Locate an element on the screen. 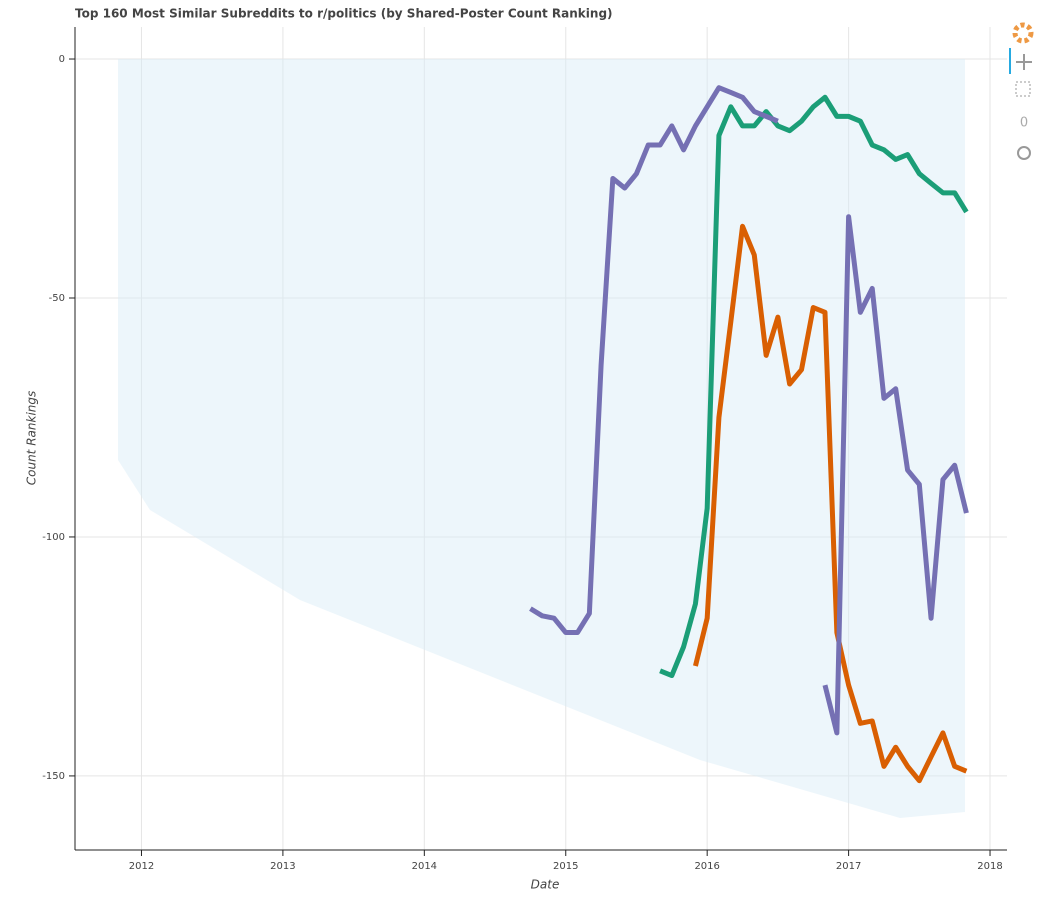 The width and height of the screenshot is (1041, 910). x-tick-label: 2014 is located at coordinates (424, 866).